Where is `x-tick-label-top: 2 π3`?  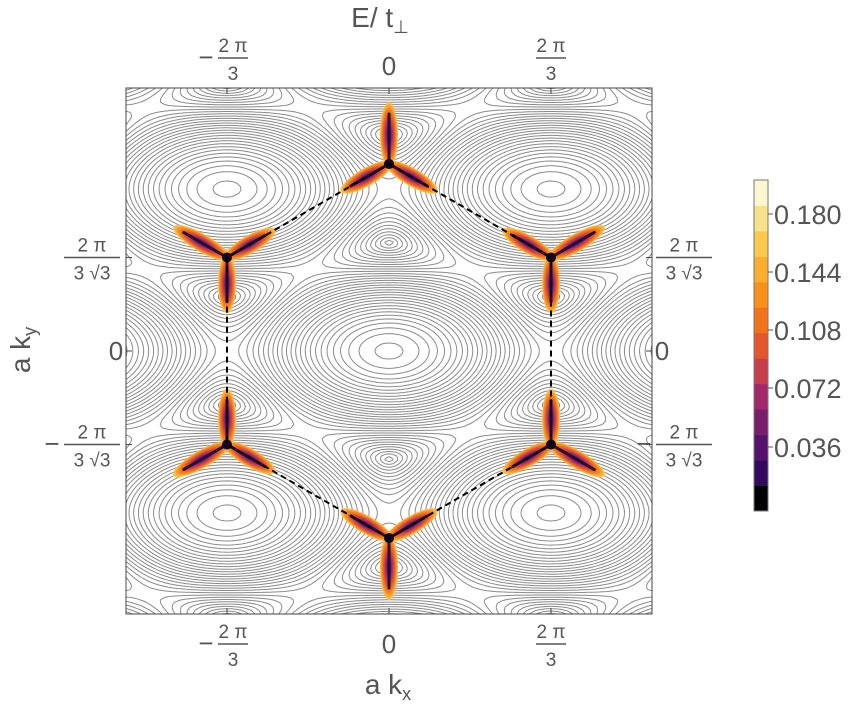
x-tick-label-top: 2 π3 is located at coordinates (551, 60).